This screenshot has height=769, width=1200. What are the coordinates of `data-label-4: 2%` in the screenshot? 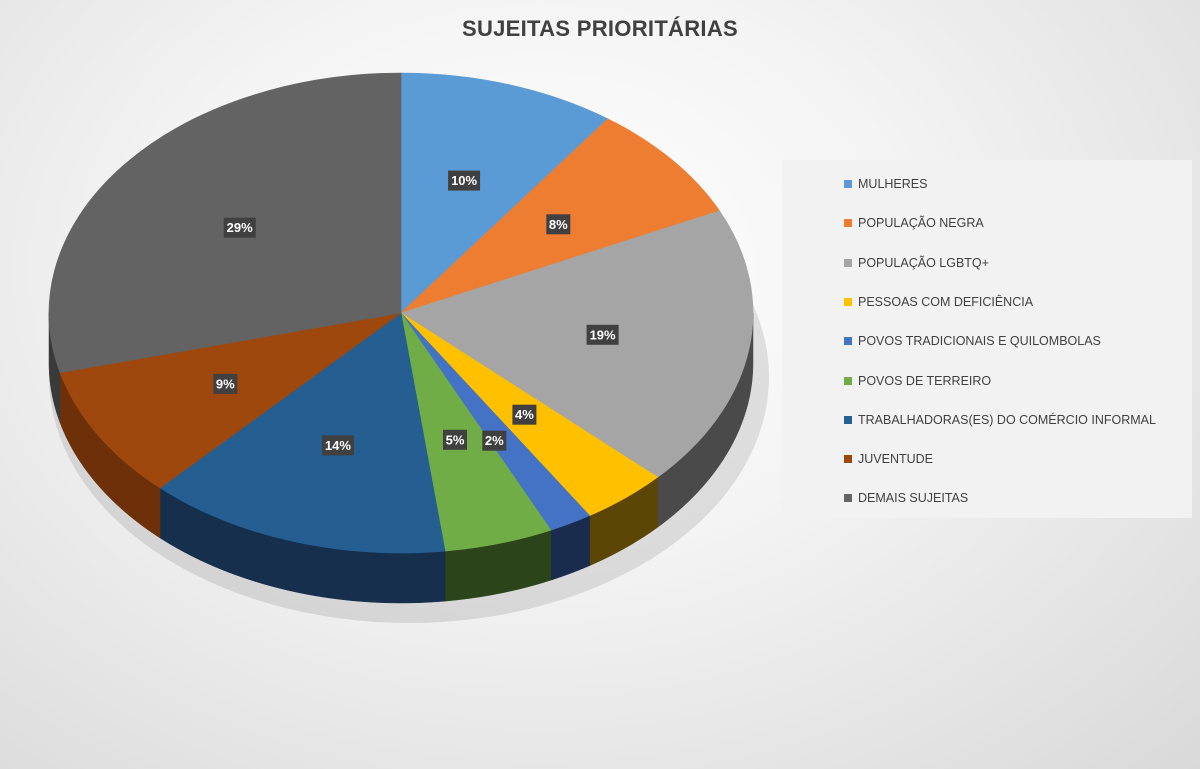 It's located at (494, 440).